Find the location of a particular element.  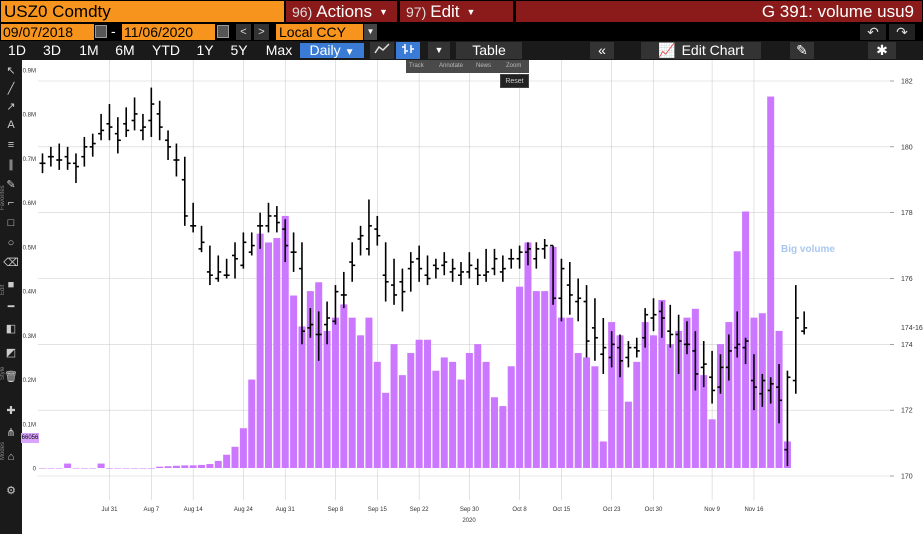

line-chart-icon is located at coordinates (382, 50).